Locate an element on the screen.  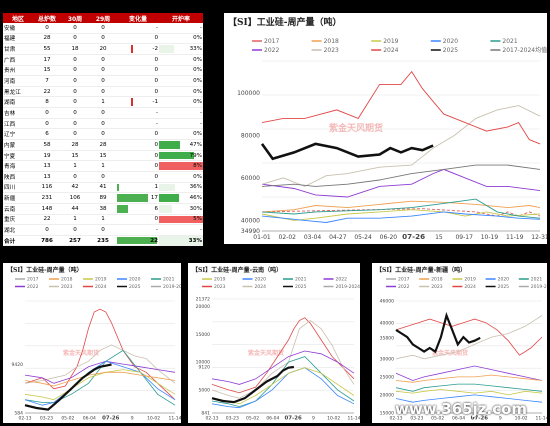
y-tick-label: 15000 is located at coordinates (387, 414).